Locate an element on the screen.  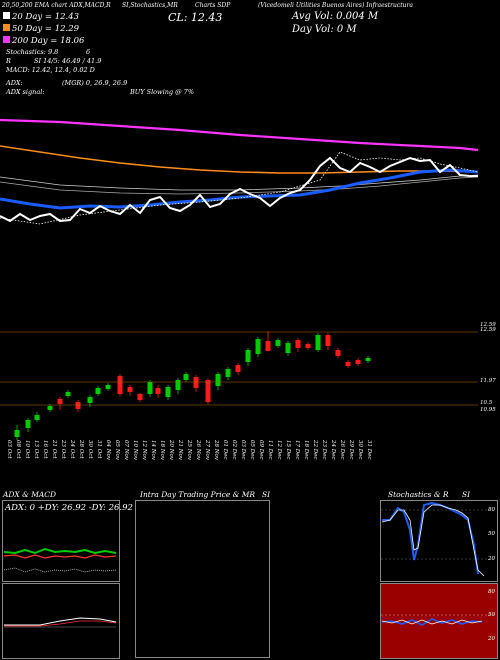
stoch-level-50: 50 is located at coordinates (491, 534).